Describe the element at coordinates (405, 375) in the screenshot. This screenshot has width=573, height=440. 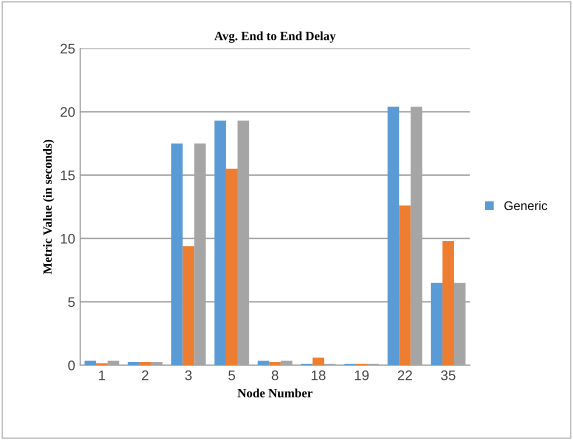
I see `x-tick-label: 22` at that location.